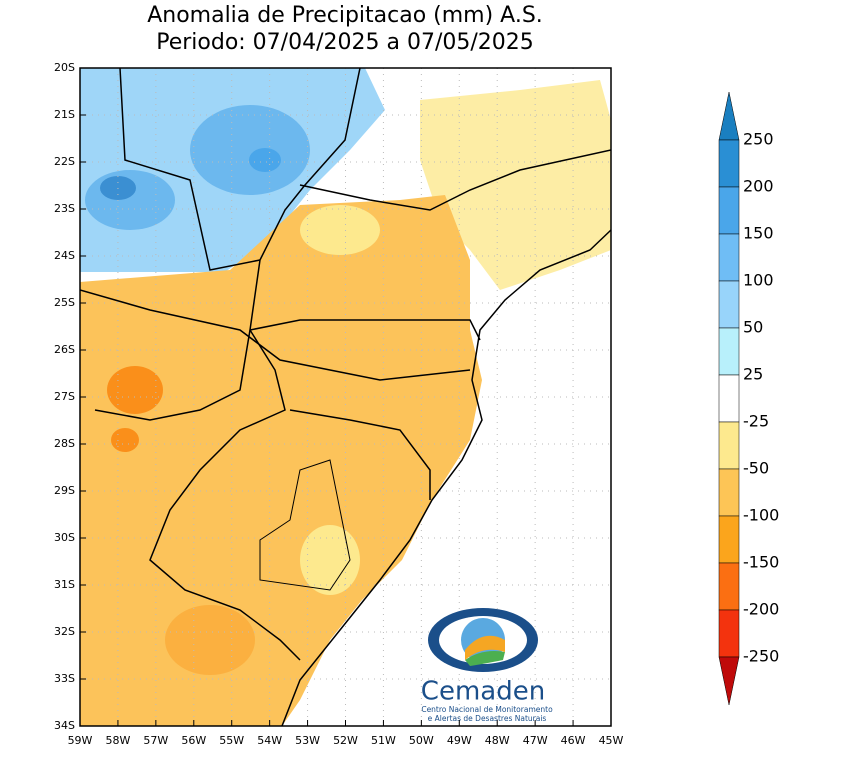  What do you see at coordinates (64, 67) in the screenshot?
I see `y-tick-label: 20S` at bounding box center [64, 67].